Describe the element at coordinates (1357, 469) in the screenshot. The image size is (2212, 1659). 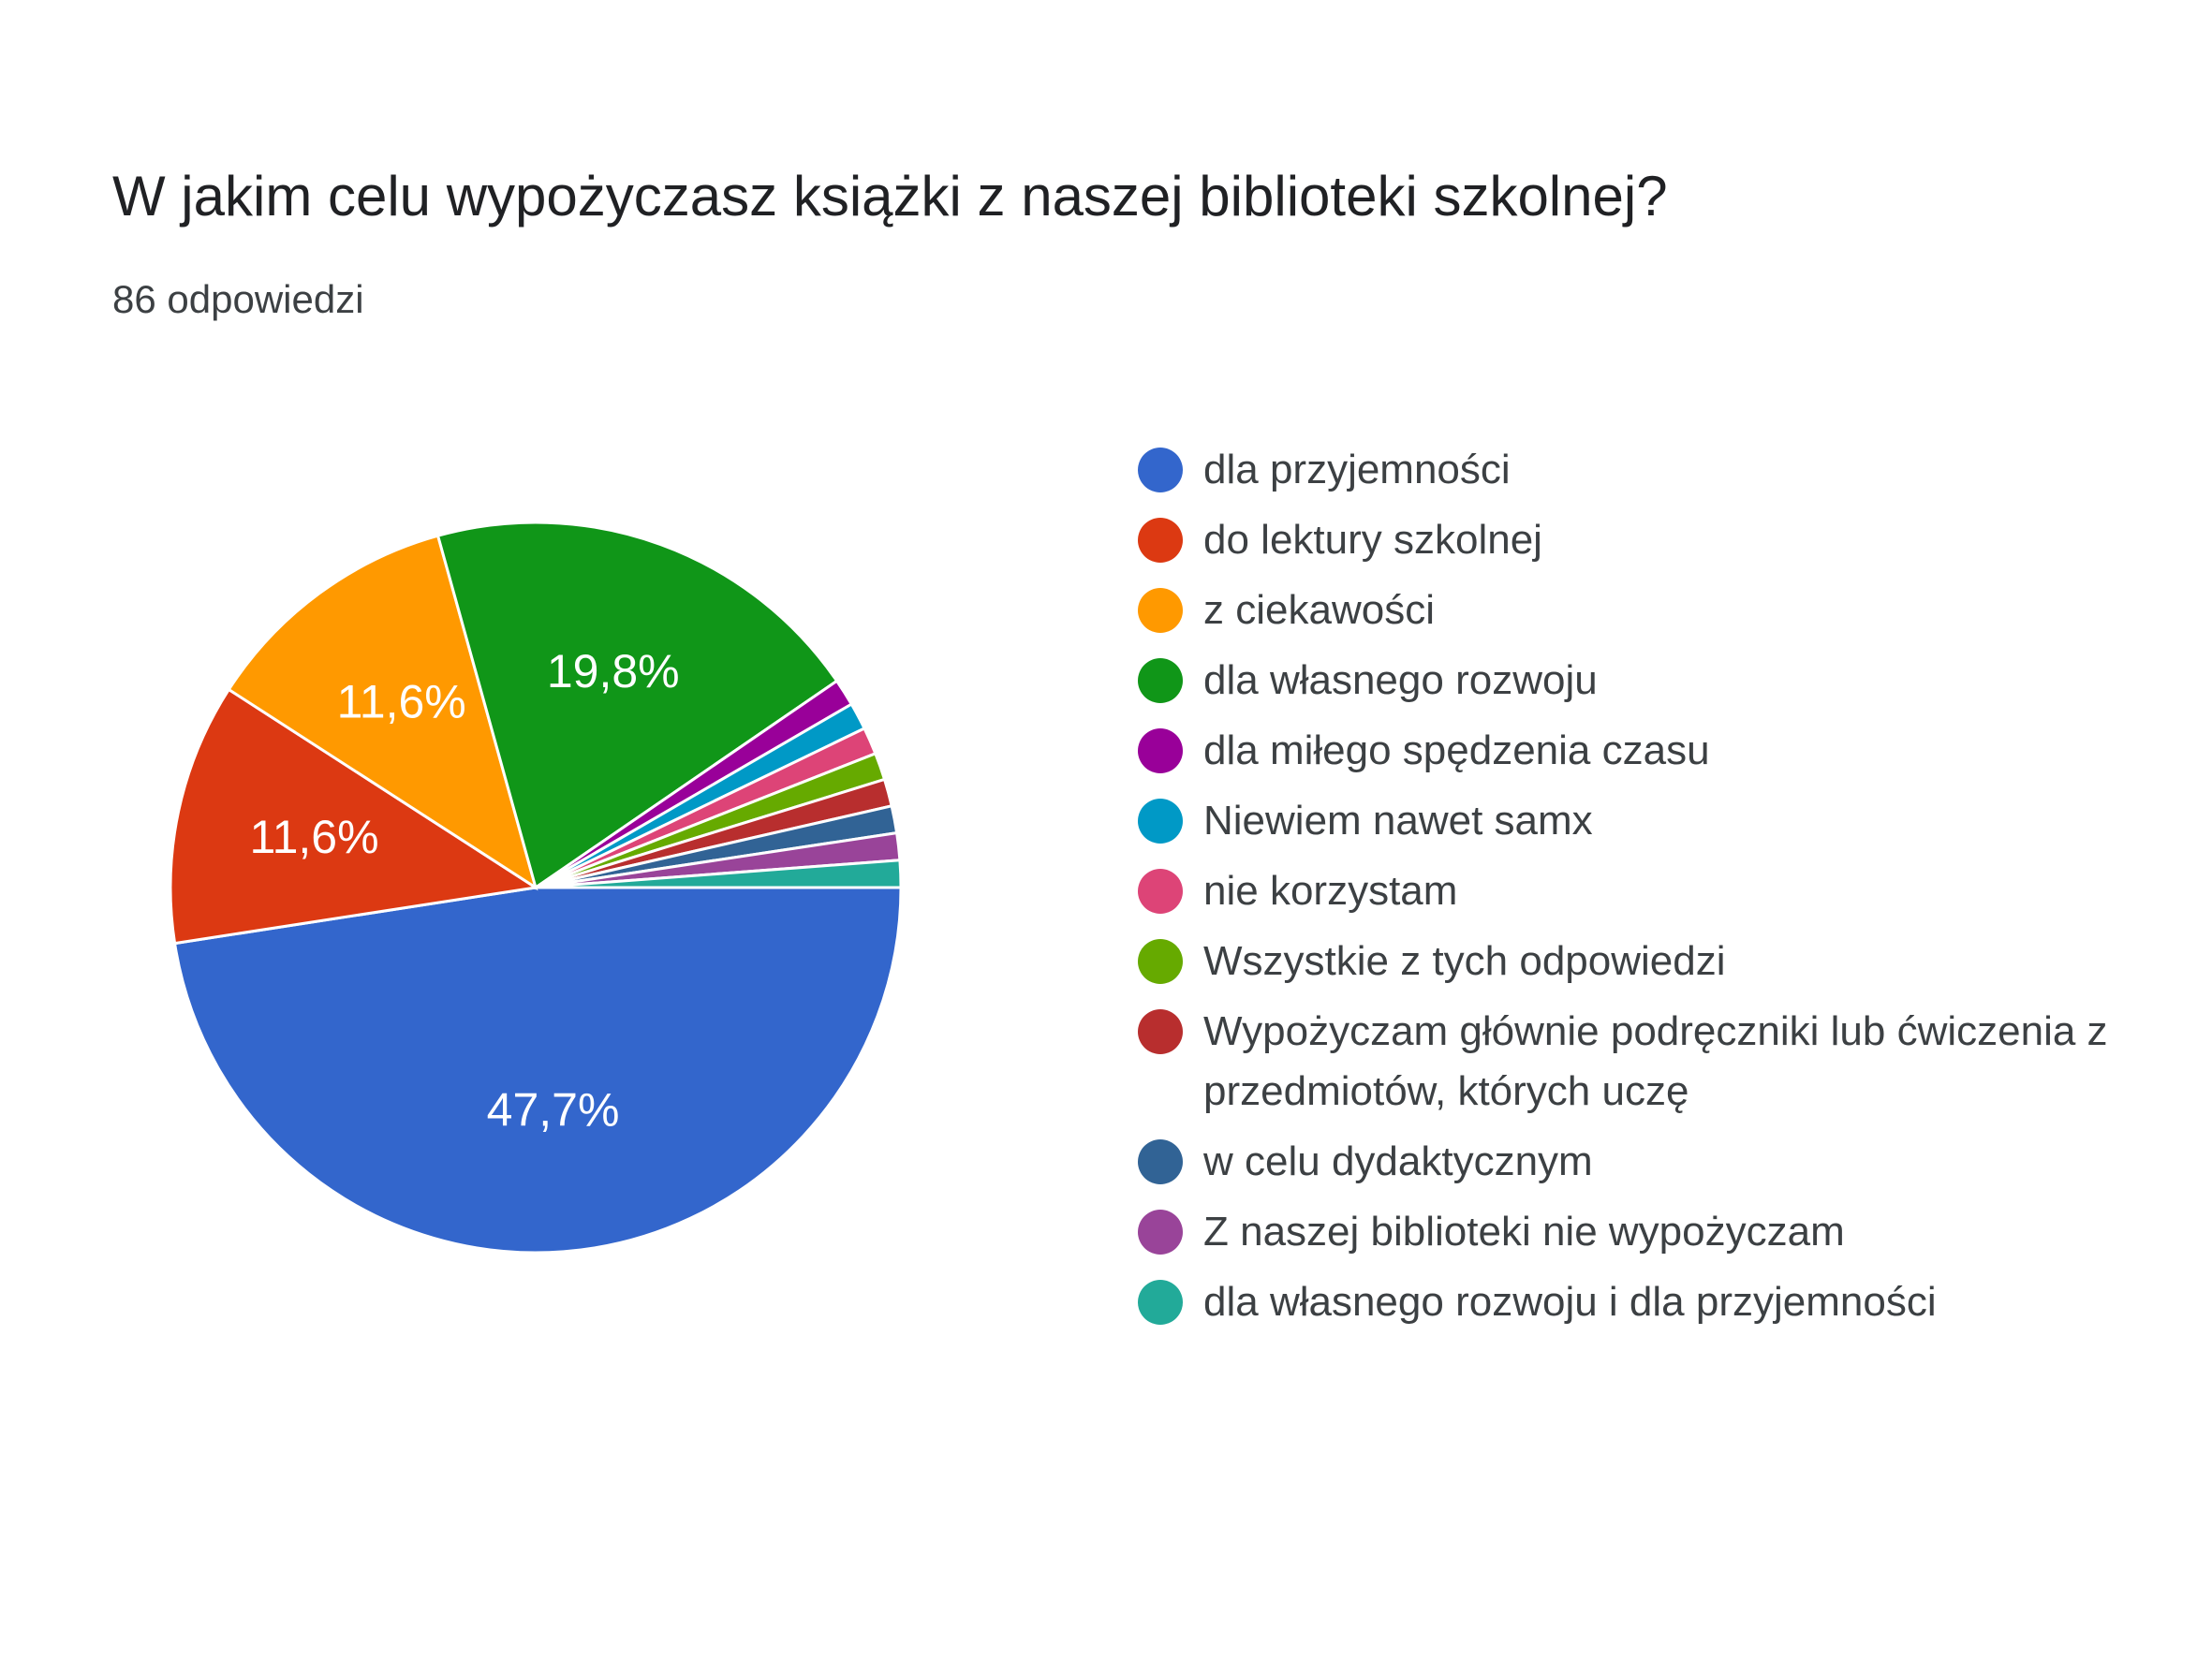
I see `legend-label: dla przyjemności` at that location.